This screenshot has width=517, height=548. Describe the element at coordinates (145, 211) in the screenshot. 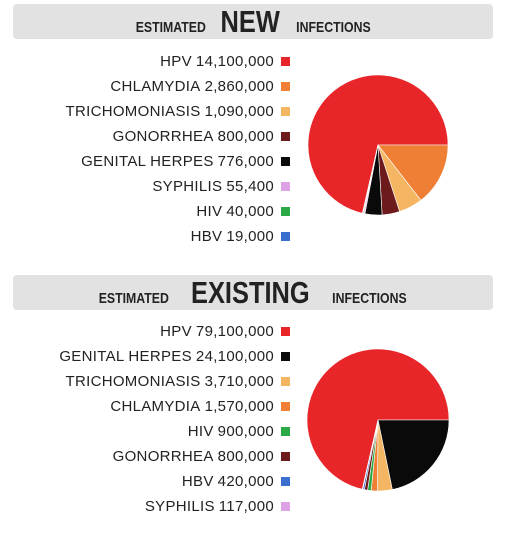

I see `legend-row-hiv: HIV 40,000` at that location.